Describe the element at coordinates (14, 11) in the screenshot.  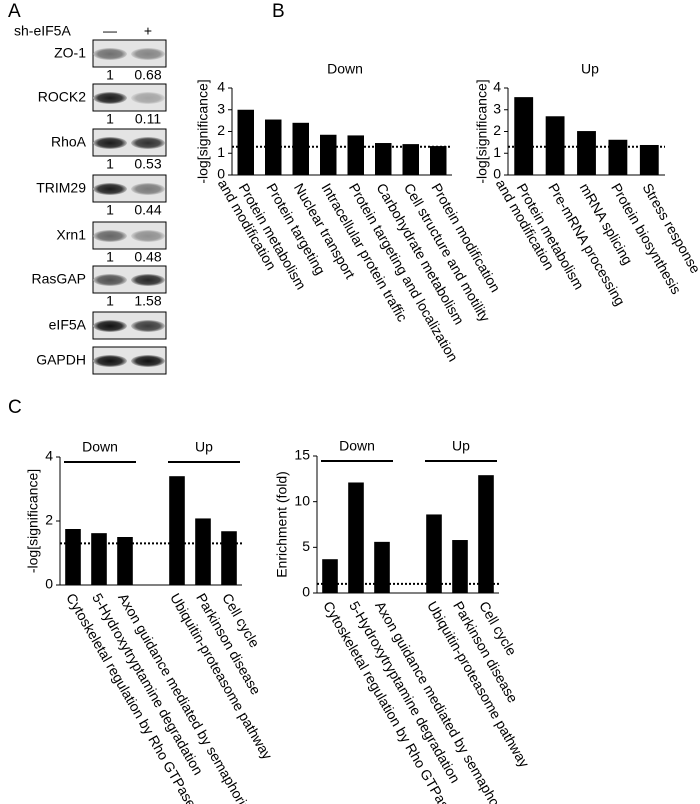
I see `panel-label: A` at that location.